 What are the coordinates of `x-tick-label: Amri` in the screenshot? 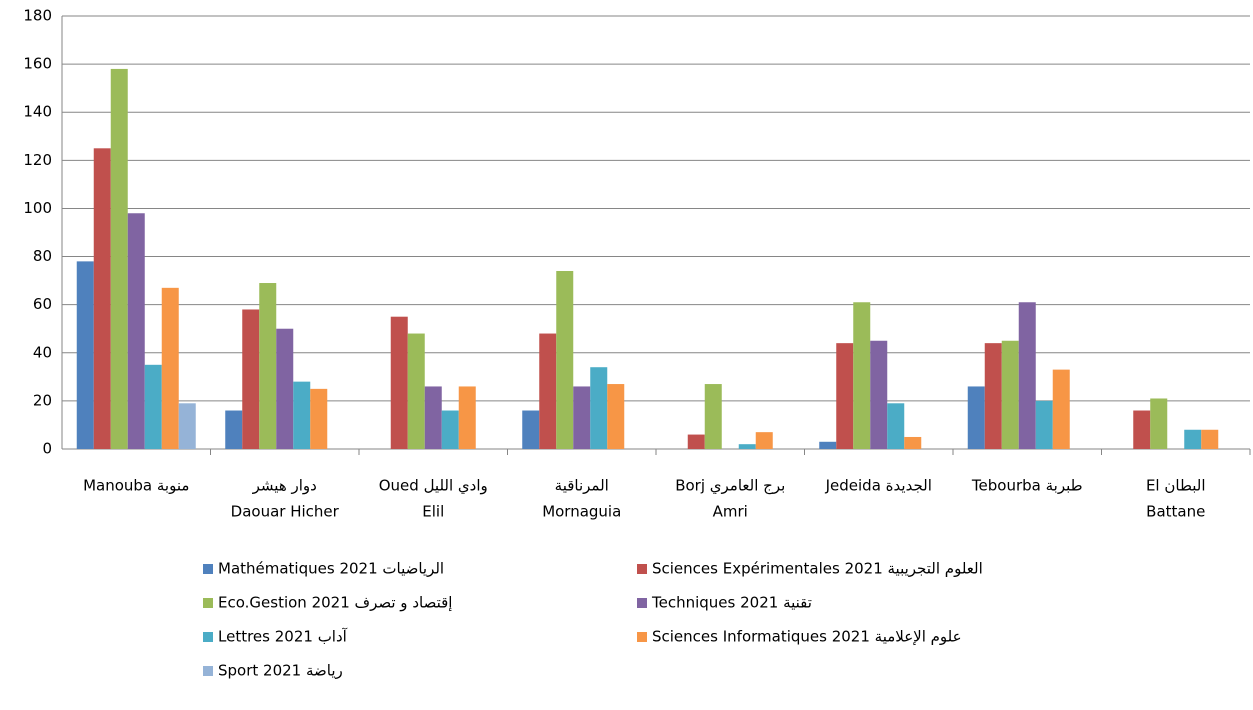 It's located at (730, 512).